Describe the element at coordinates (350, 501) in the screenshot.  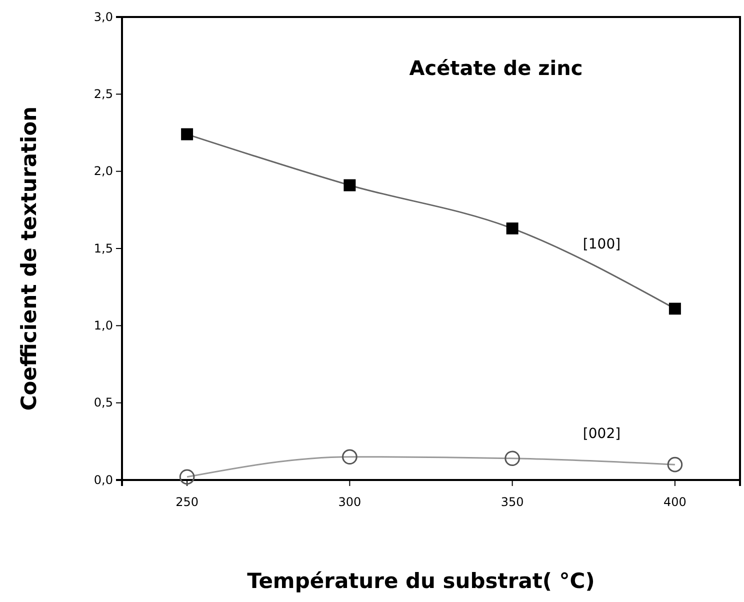
I see `x-tick-label: 300` at that location.